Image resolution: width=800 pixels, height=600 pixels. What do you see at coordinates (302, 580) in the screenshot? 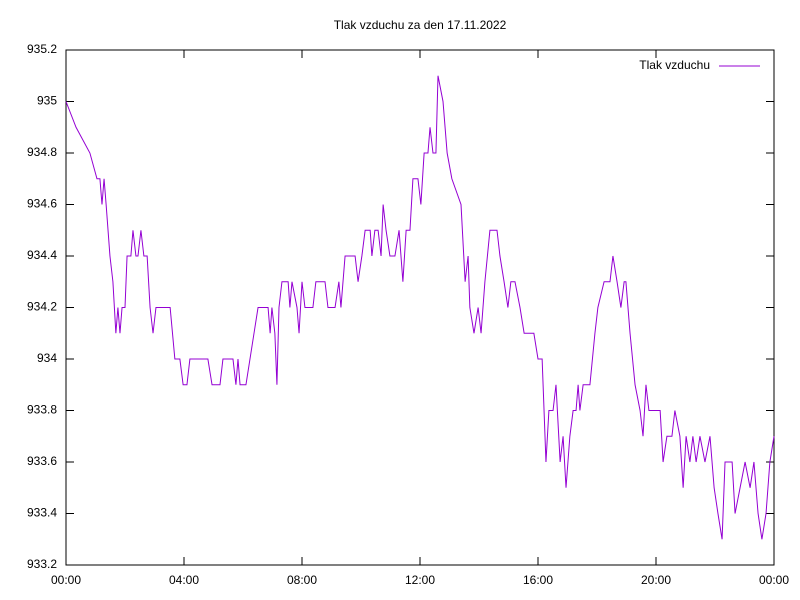
I see `x-tick-label: 08:00` at bounding box center [302, 580].